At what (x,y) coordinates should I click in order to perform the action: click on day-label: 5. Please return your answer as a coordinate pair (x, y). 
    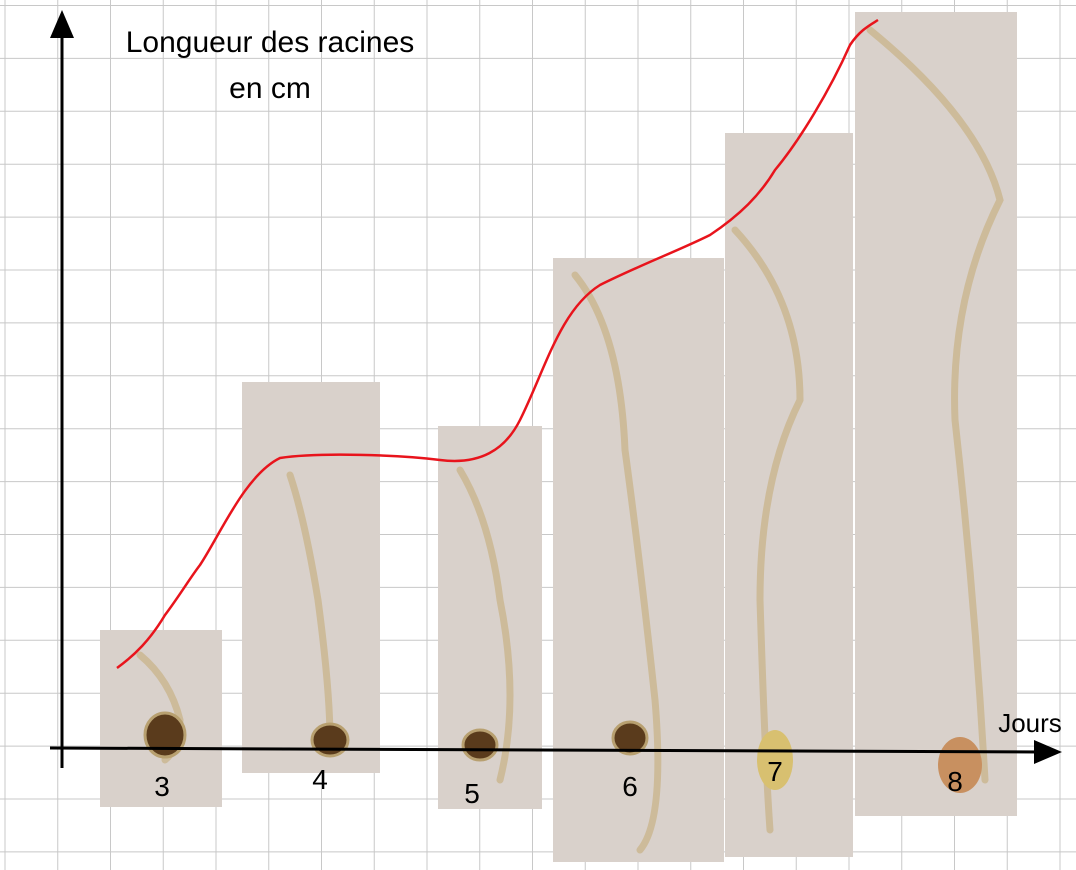
    Looking at the image, I should click on (472, 793).